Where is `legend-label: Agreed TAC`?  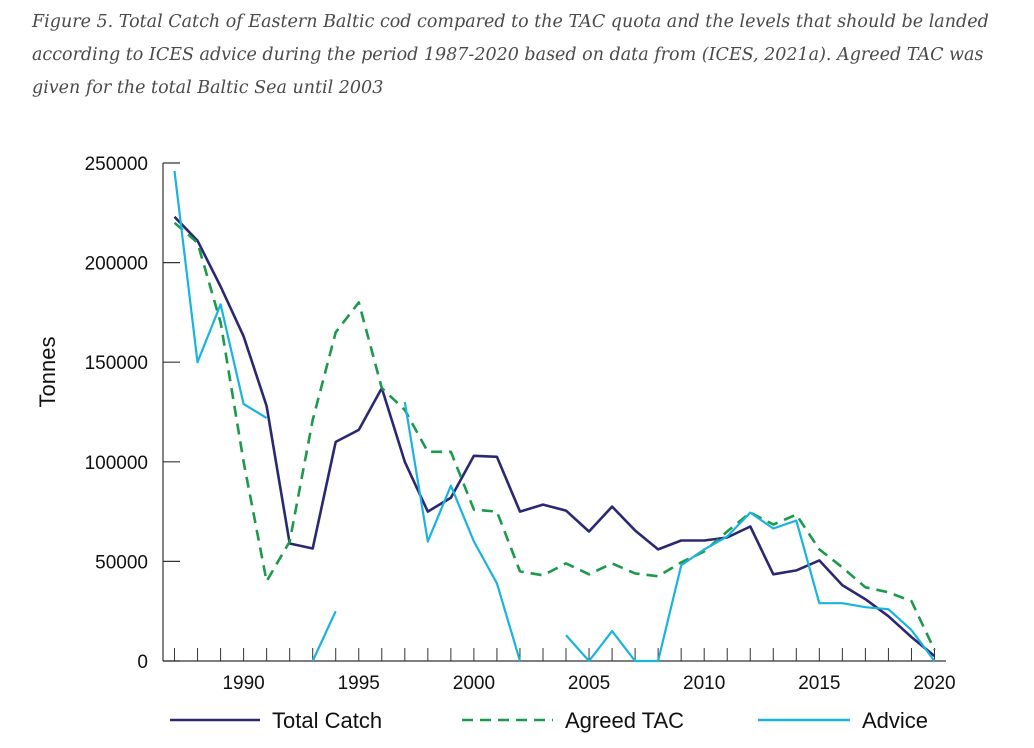 legend-label: Agreed TAC is located at coordinates (624, 720).